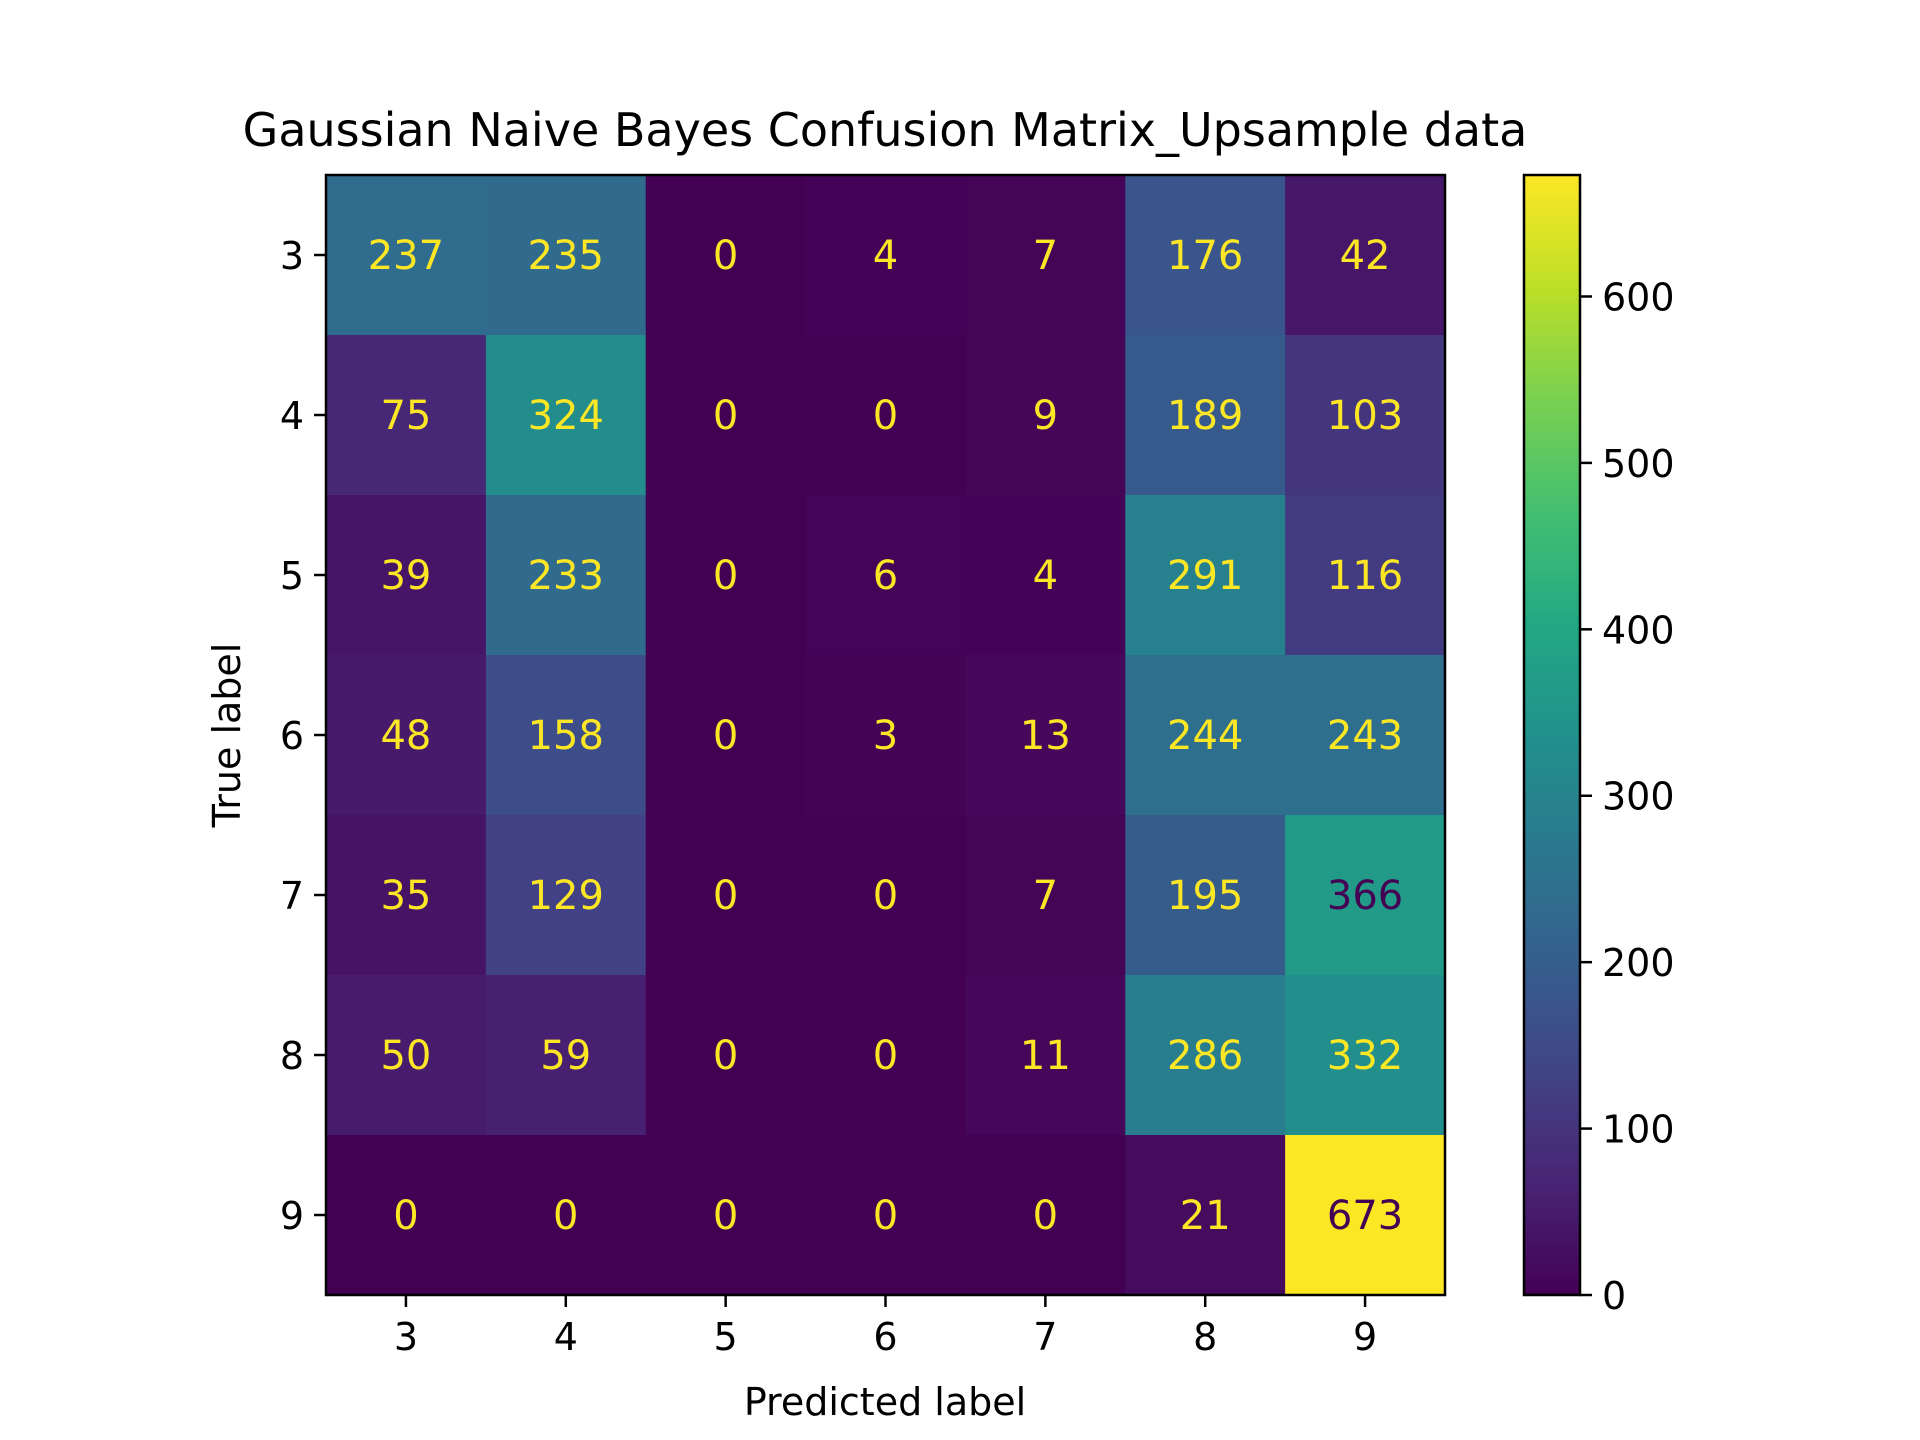 This screenshot has height=1440, width=1920. I want to click on cell-value-label: 103, so click(1365, 416).